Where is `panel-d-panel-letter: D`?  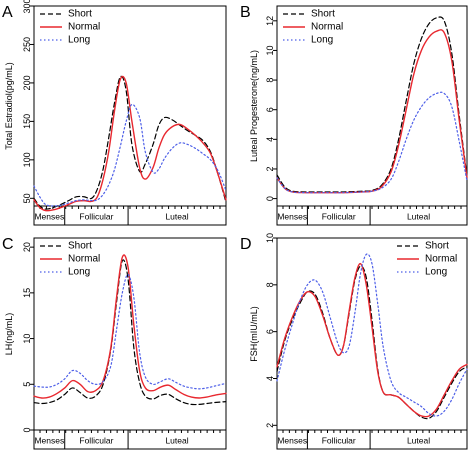 panel-d-panel-letter: D is located at coordinates (246, 244).